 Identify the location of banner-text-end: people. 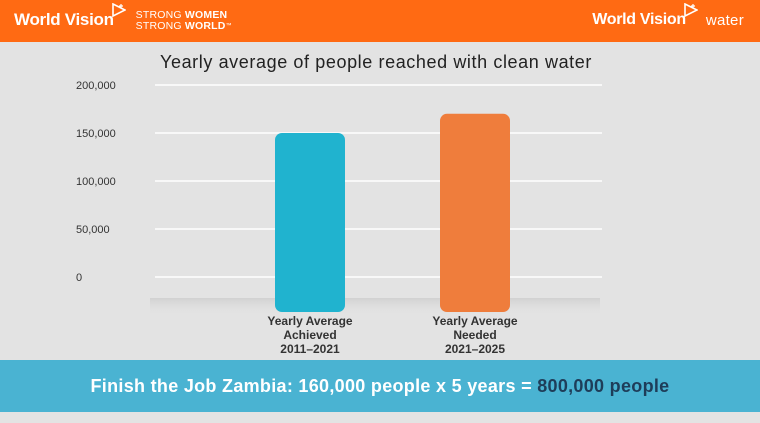
(637, 385).